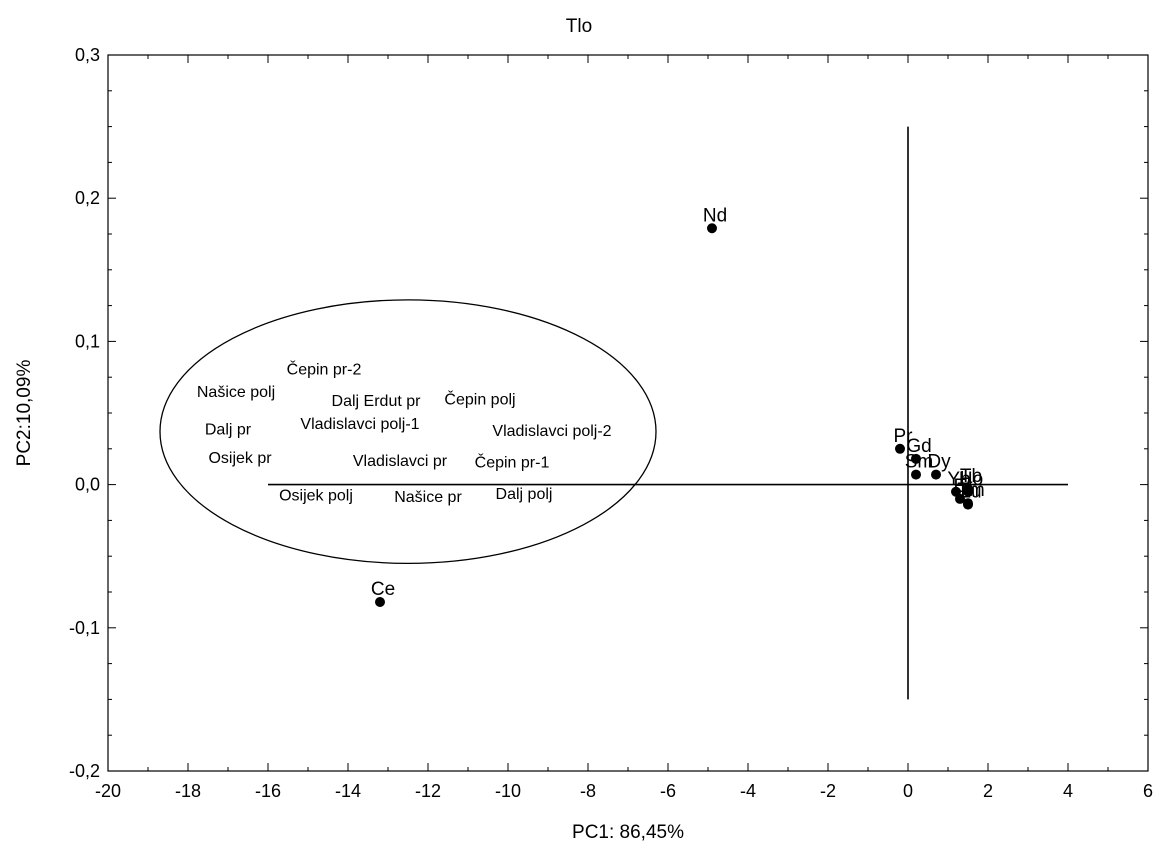 This screenshot has width=1158, height=857. I want to click on y-tick-label: 0,3, so click(87, 55).